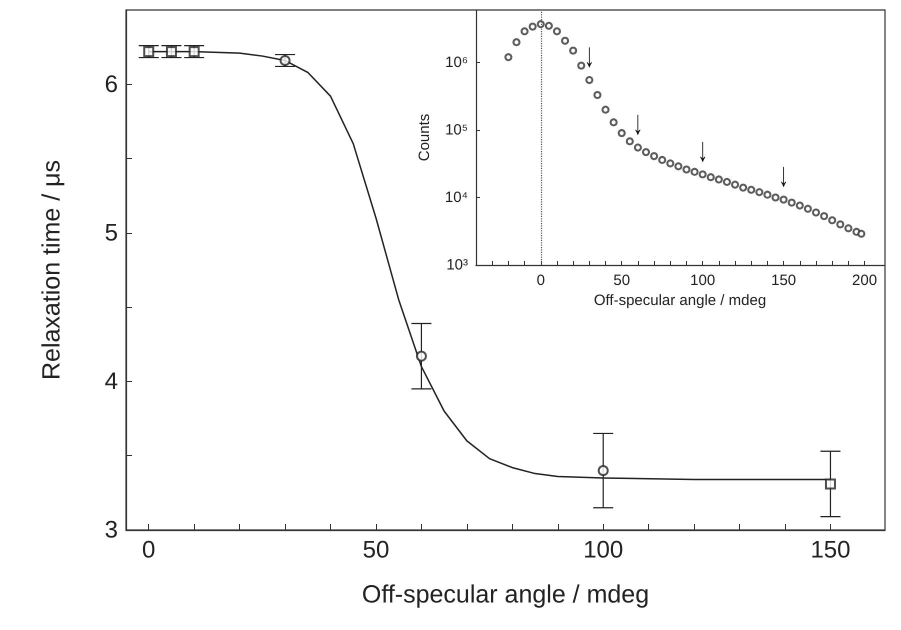 This screenshot has width=901, height=630. I want to click on y-tick-label: 10³, so click(457, 265).